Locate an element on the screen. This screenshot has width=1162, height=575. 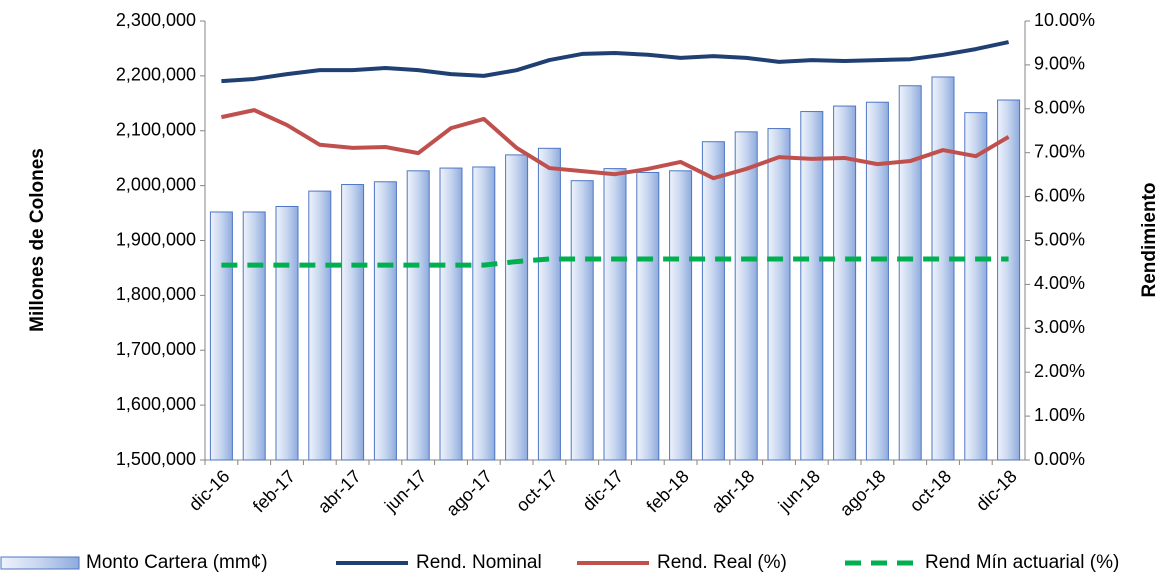
x-tick-label: dic-17 is located at coordinates (602, 490).